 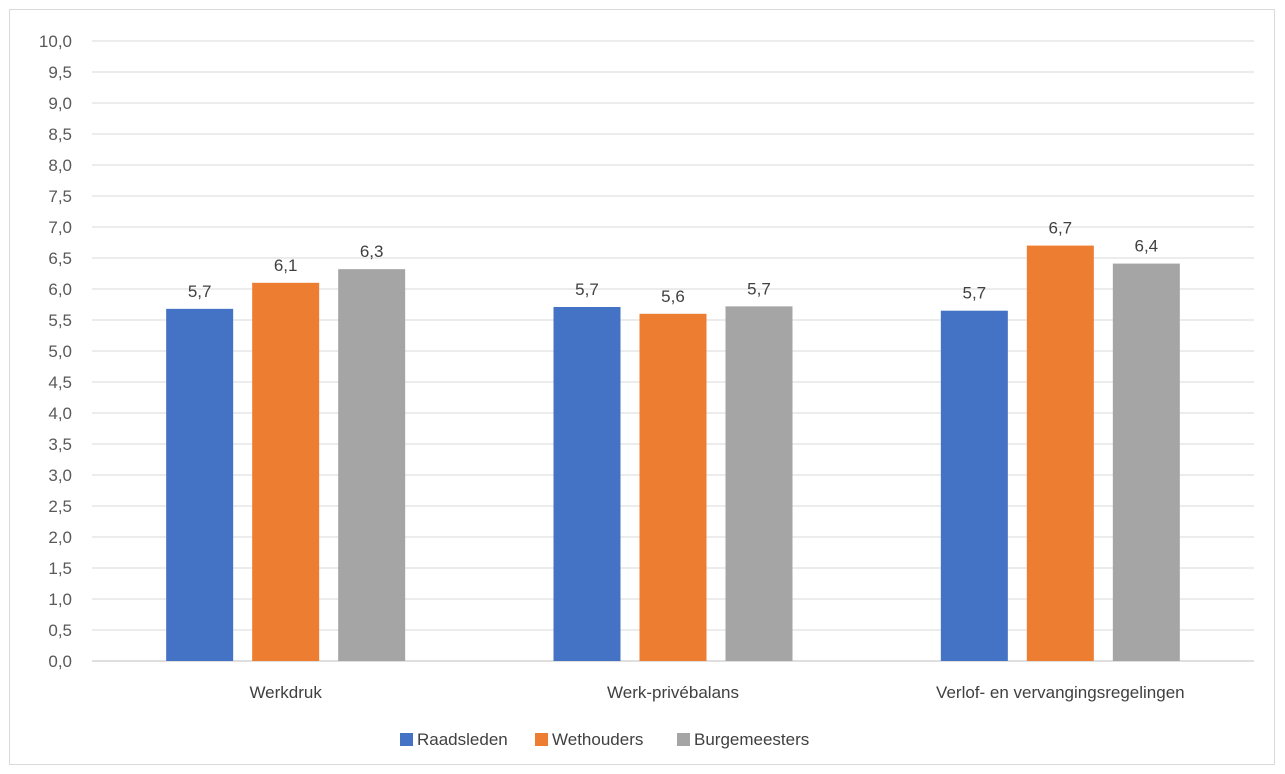 What do you see at coordinates (60, 475) in the screenshot?
I see `y-tick-label: 3,0` at bounding box center [60, 475].